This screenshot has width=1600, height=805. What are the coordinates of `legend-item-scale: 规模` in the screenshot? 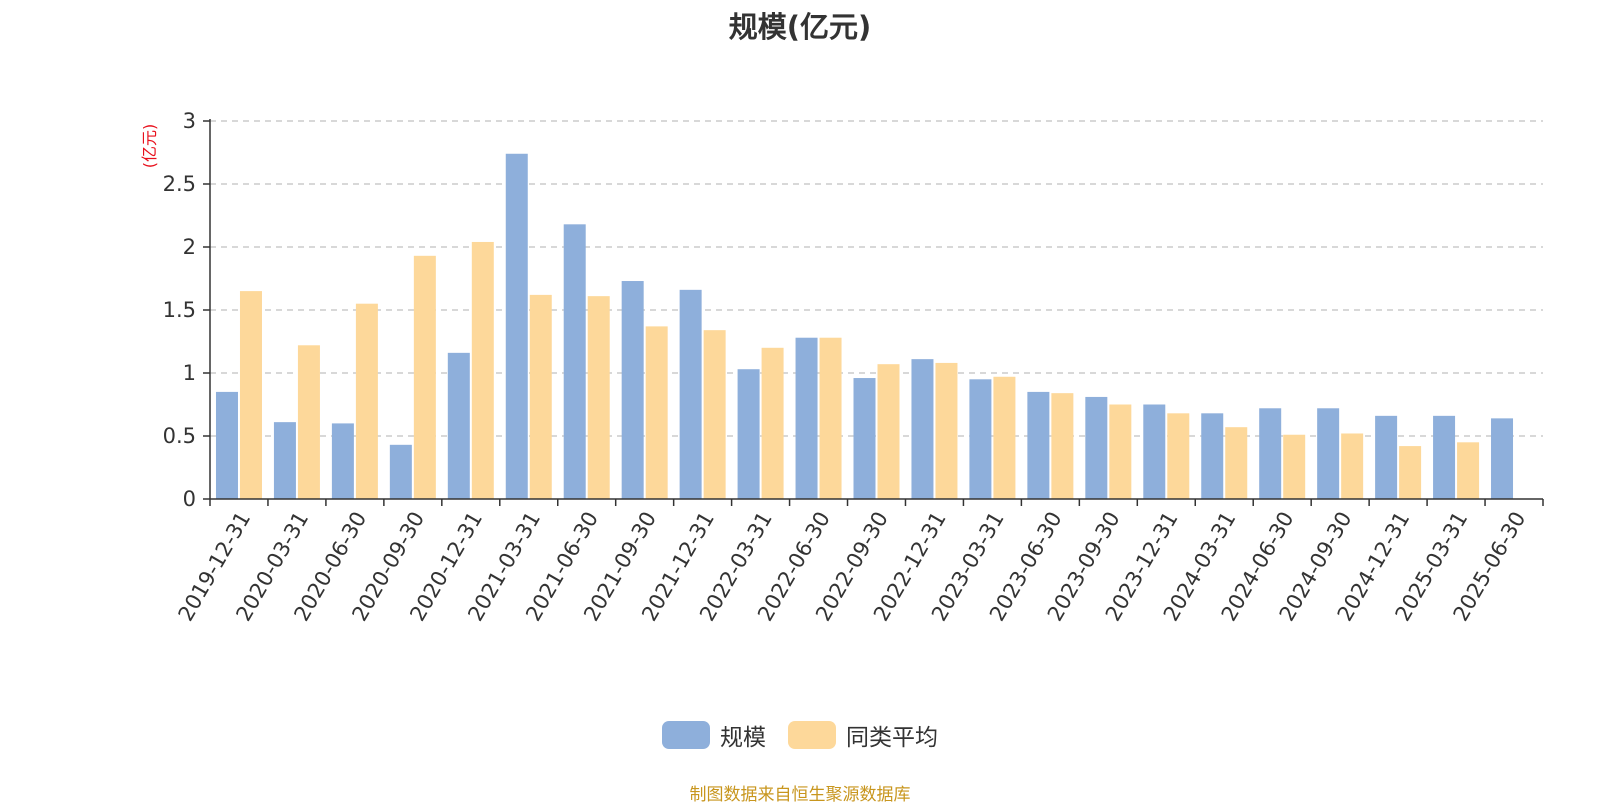 It's located at (714, 735).